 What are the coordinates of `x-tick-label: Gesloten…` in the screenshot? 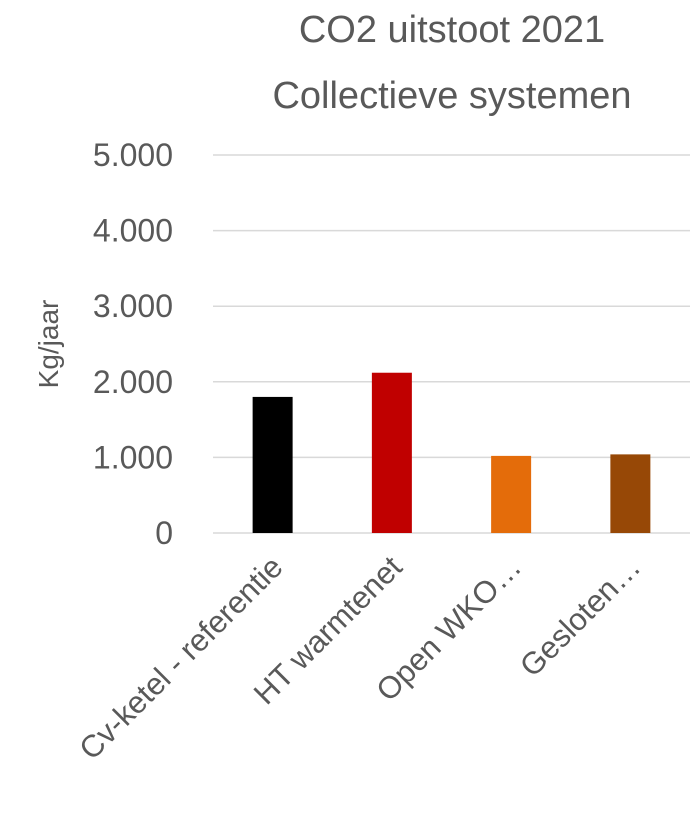 It's located at (580, 616).